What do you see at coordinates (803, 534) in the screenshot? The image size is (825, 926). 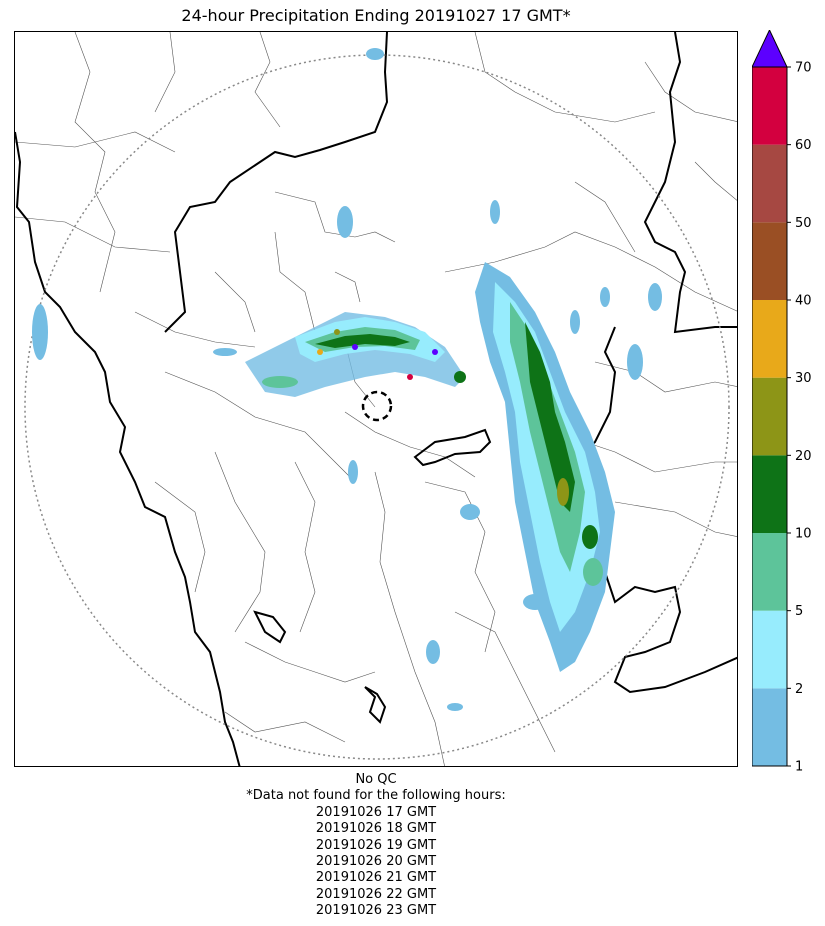 I see `colorbar-tick-label: 10` at bounding box center [803, 534].